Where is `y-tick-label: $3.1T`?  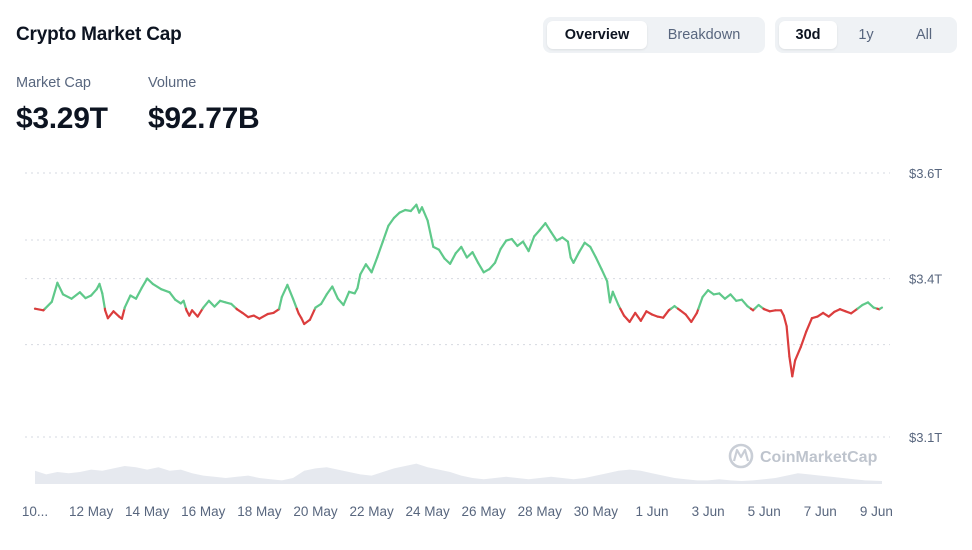
y-tick-label: $3.1T is located at coordinates (925, 437).